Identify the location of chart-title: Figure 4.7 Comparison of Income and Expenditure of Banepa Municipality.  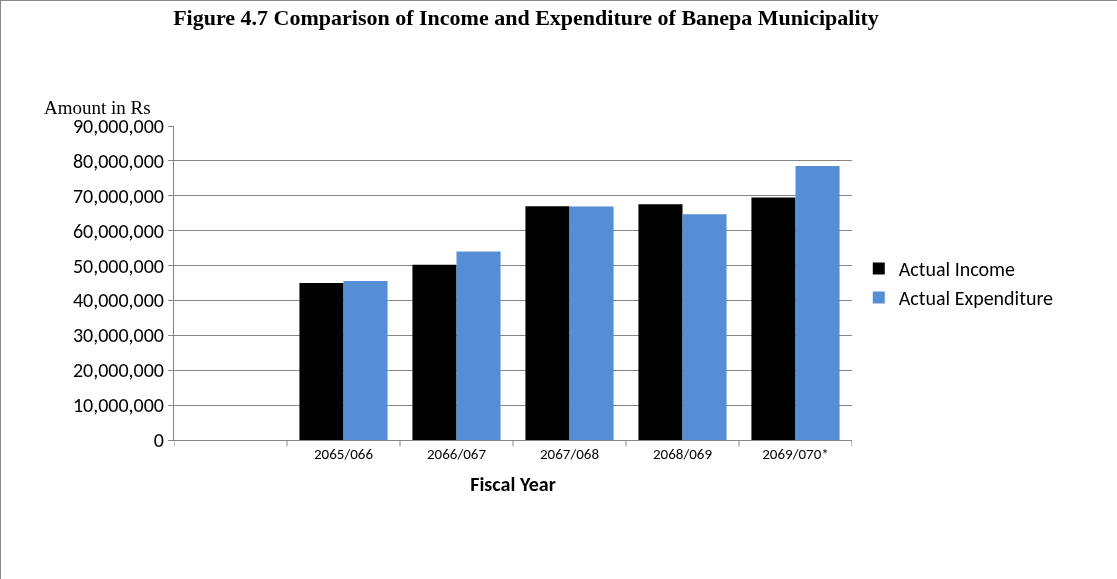
(526, 18).